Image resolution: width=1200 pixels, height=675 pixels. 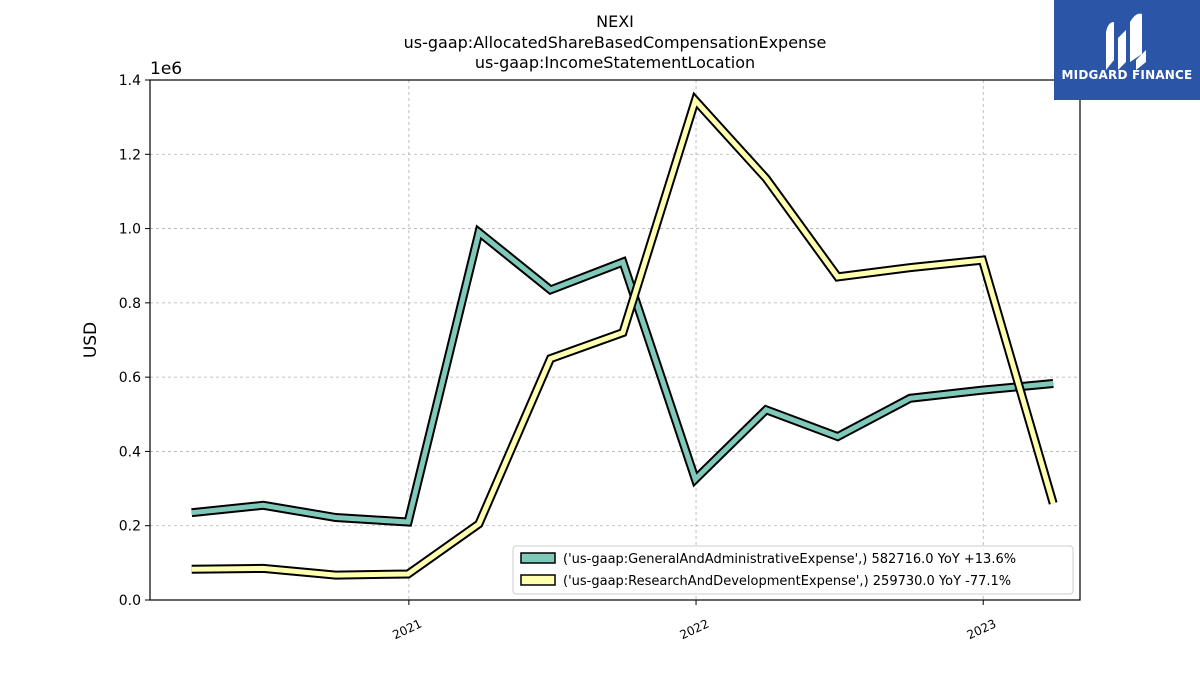 I want to click on chart-title-line-3: us-gaap:IncomeStatementLocation, so click(x=615, y=62).